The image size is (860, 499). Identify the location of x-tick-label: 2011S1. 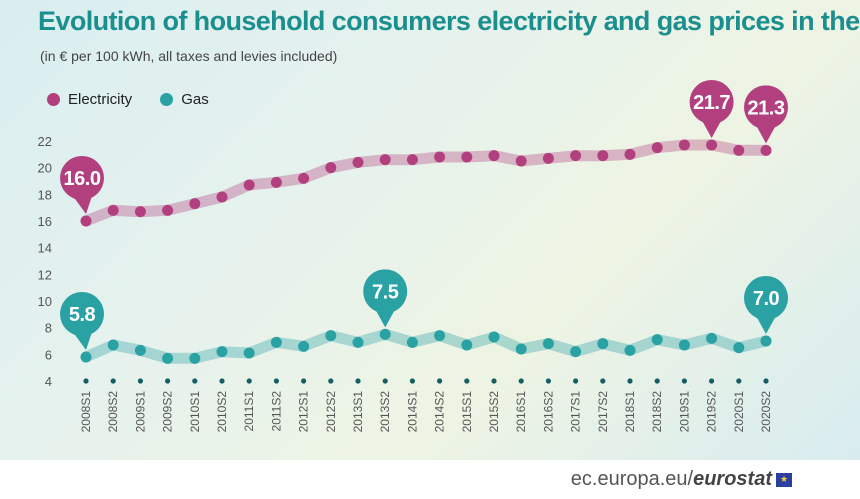
(249, 411).